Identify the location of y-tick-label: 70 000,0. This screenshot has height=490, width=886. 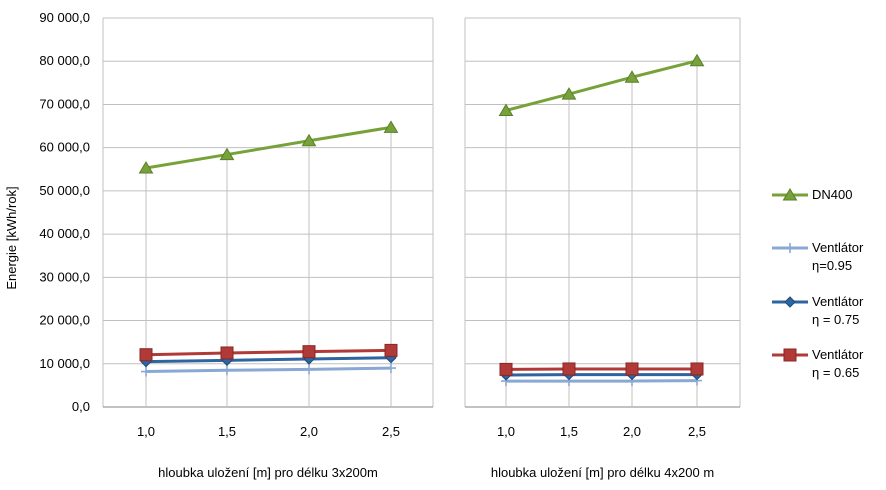
(64, 103).